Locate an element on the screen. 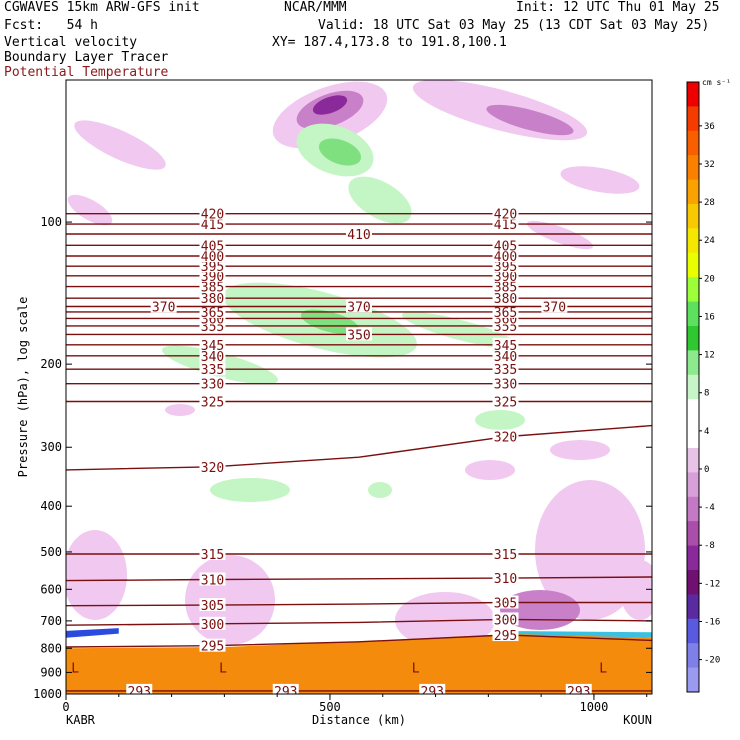 This screenshot has height=740, width=740. y-axis-label: Pressure (hPa), log scale is located at coordinates (23, 387).